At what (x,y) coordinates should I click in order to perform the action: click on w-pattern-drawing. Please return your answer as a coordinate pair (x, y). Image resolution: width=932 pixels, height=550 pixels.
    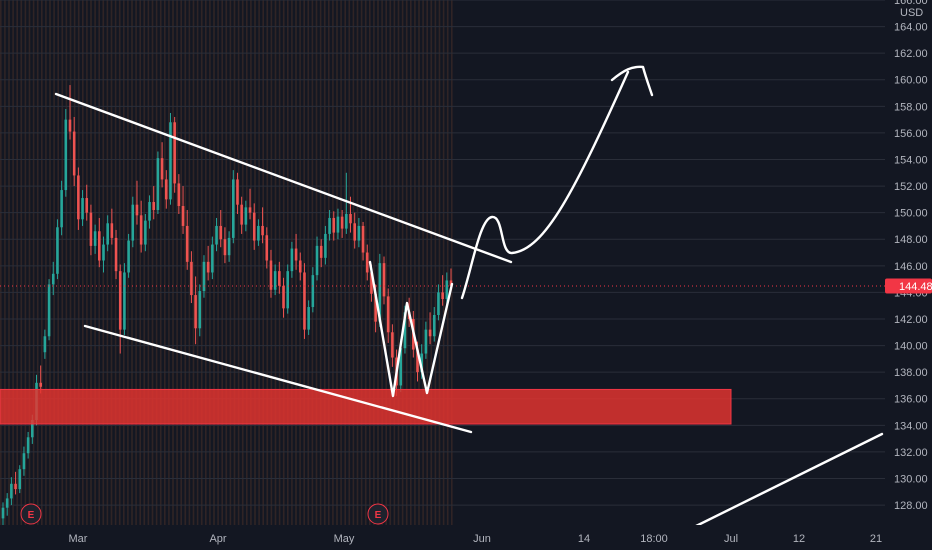
    Looking at the image, I should click on (411, 329).